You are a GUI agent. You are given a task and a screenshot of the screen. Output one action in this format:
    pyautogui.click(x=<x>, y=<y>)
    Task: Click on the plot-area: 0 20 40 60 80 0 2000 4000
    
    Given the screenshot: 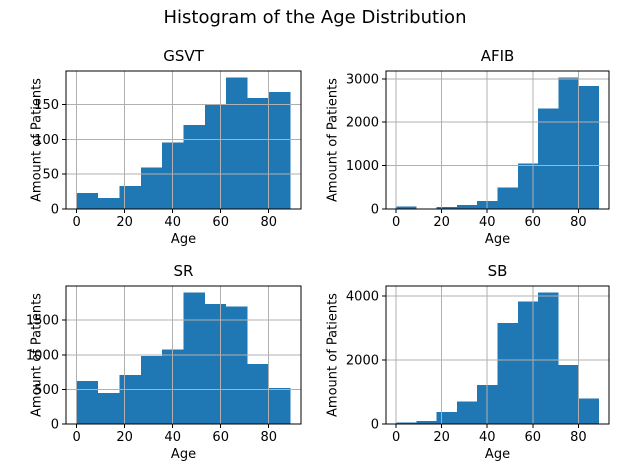 What is the action you would take?
    pyautogui.click(x=478, y=365)
    